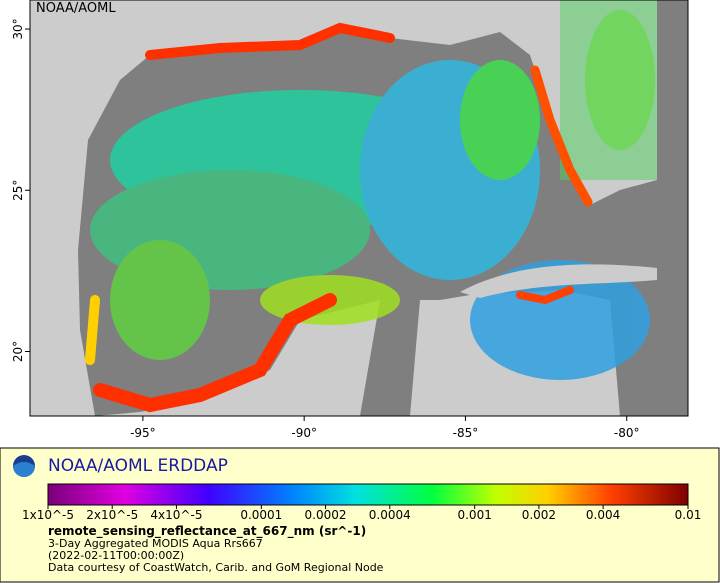  What do you see at coordinates (558, 281) in the screenshot?
I see `cuba` at bounding box center [558, 281].